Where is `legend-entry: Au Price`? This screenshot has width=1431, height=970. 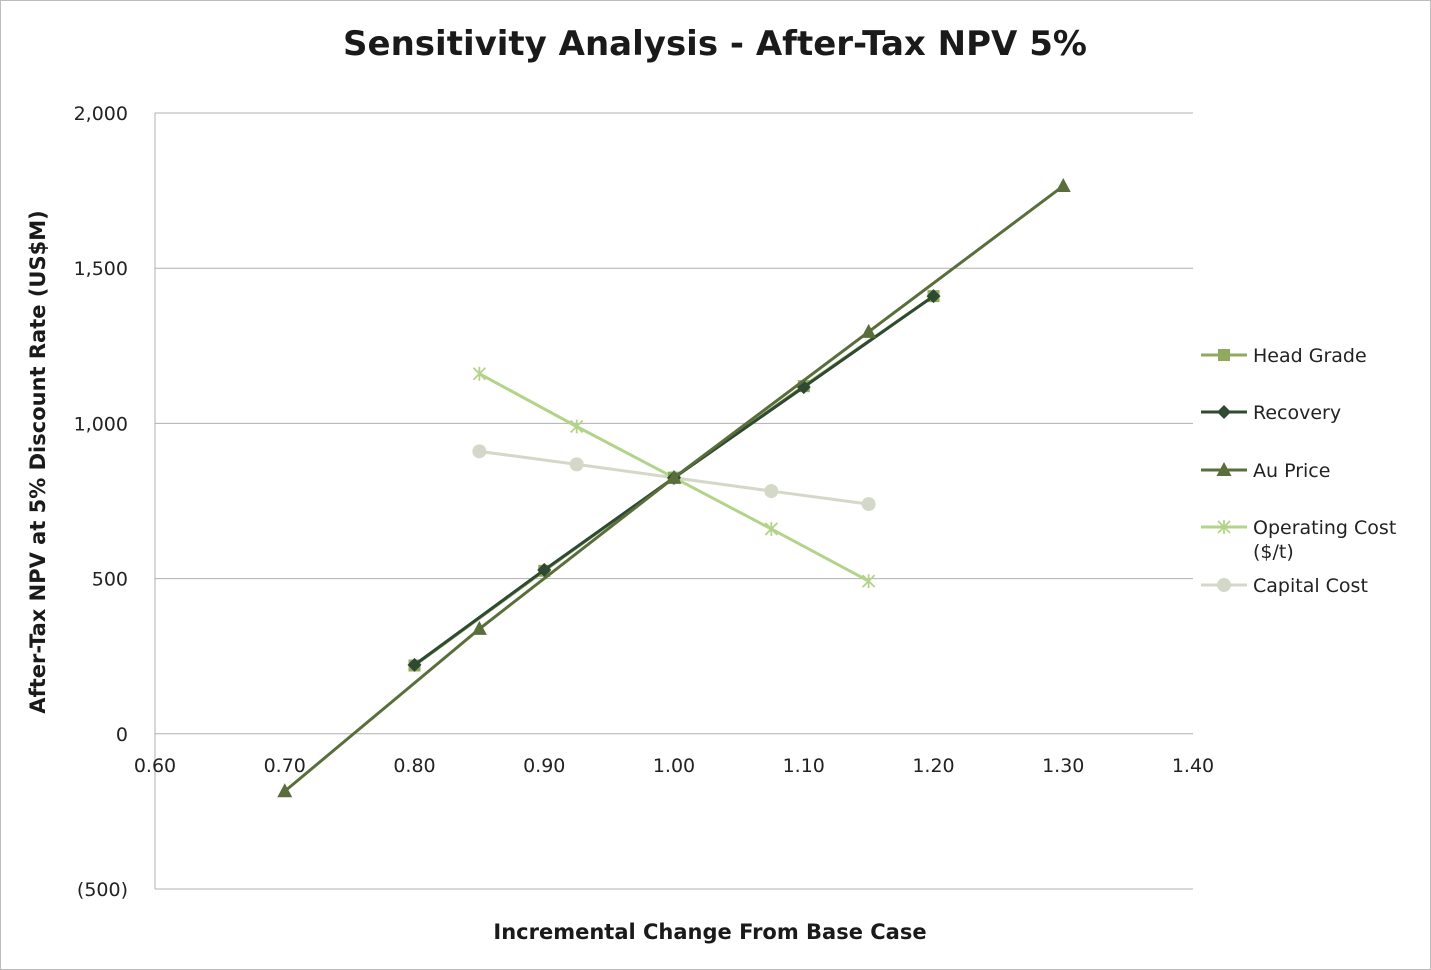
legend-entry: Au Price is located at coordinates (1265, 471).